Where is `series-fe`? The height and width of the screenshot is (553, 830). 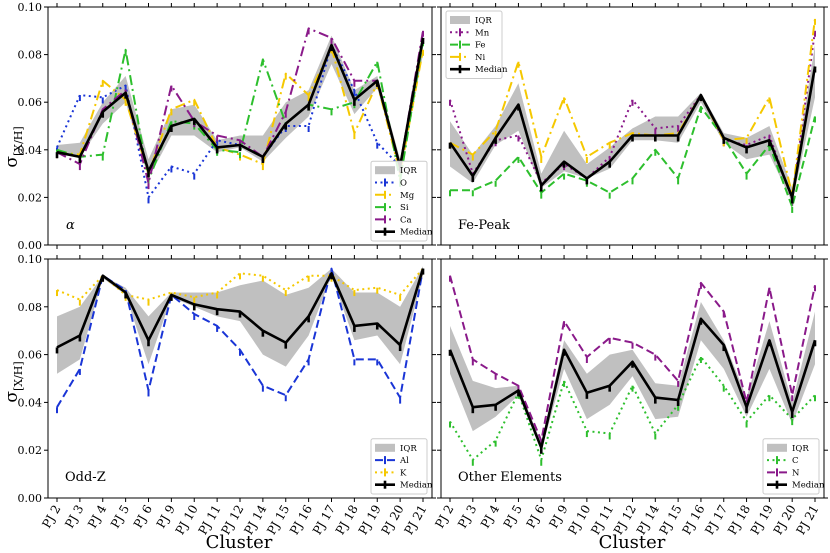
series-fe is located at coordinates (632, 159).